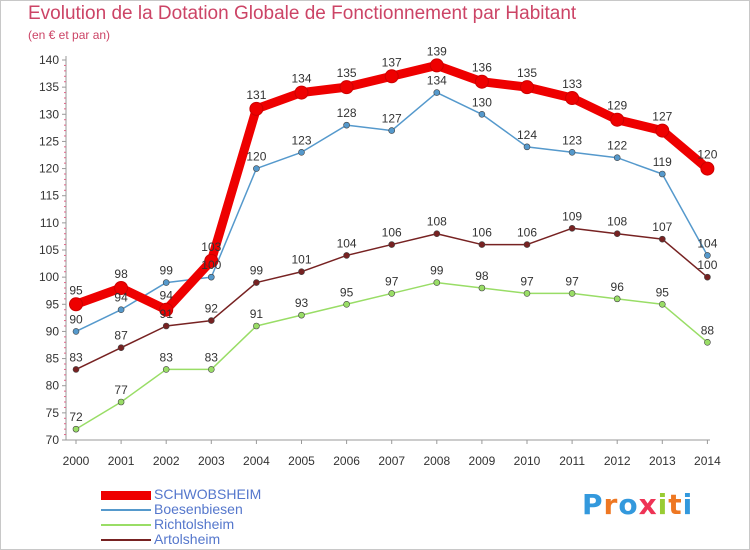  I want to click on data-label: 123, so click(572, 140).